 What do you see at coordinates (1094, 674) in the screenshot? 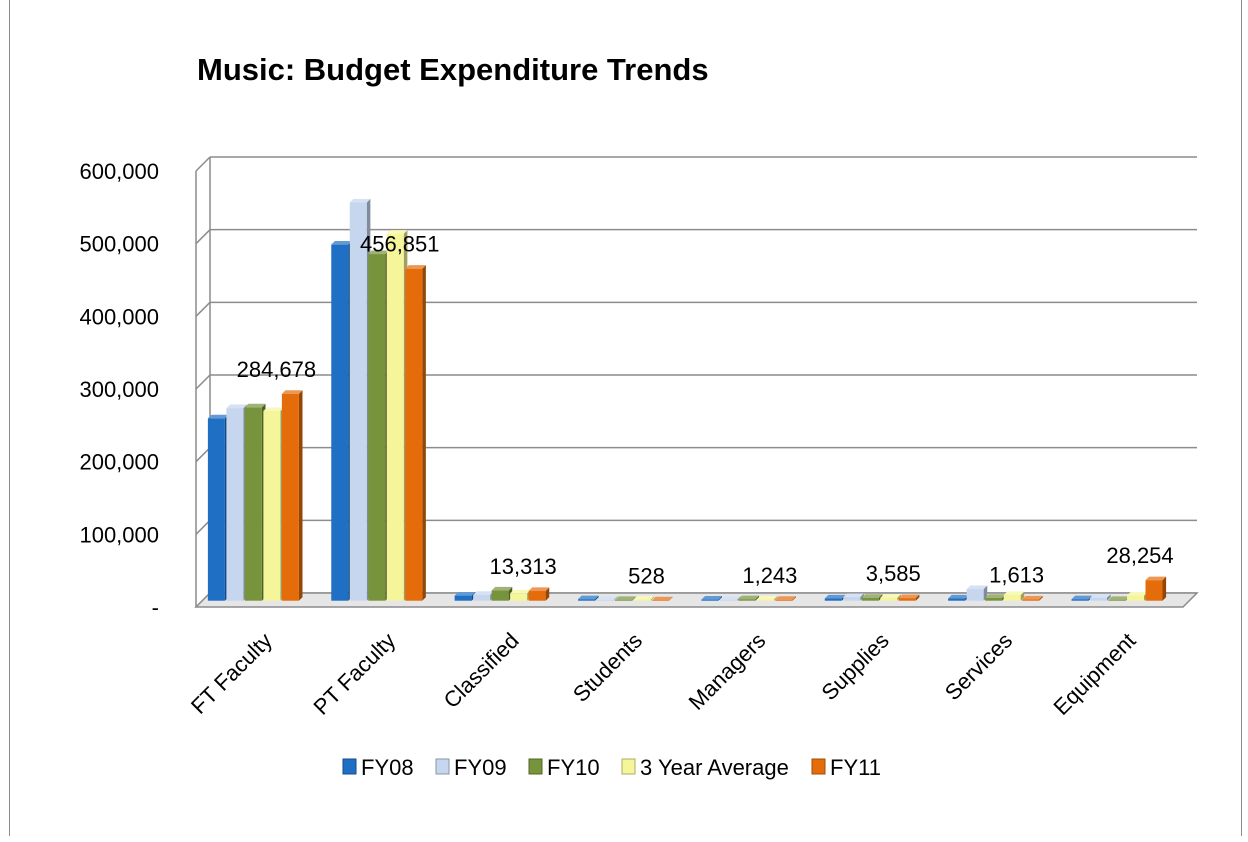
I see `x-tick-label: Equipment` at bounding box center [1094, 674].